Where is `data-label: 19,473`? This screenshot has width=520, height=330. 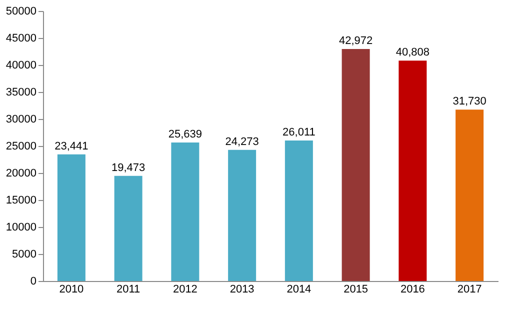
data-label: 19,473 is located at coordinates (128, 168).